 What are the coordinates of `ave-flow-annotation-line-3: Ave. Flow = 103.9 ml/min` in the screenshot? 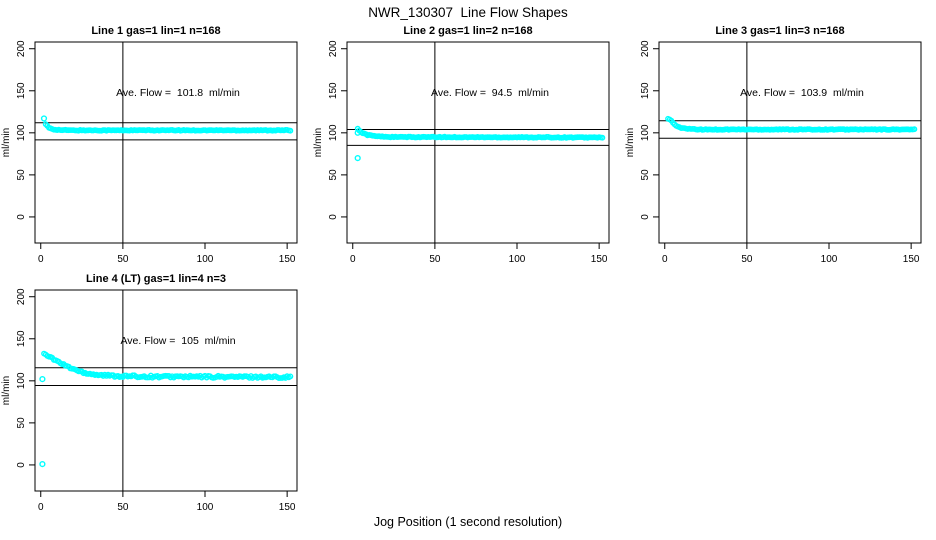 It's located at (802, 93).